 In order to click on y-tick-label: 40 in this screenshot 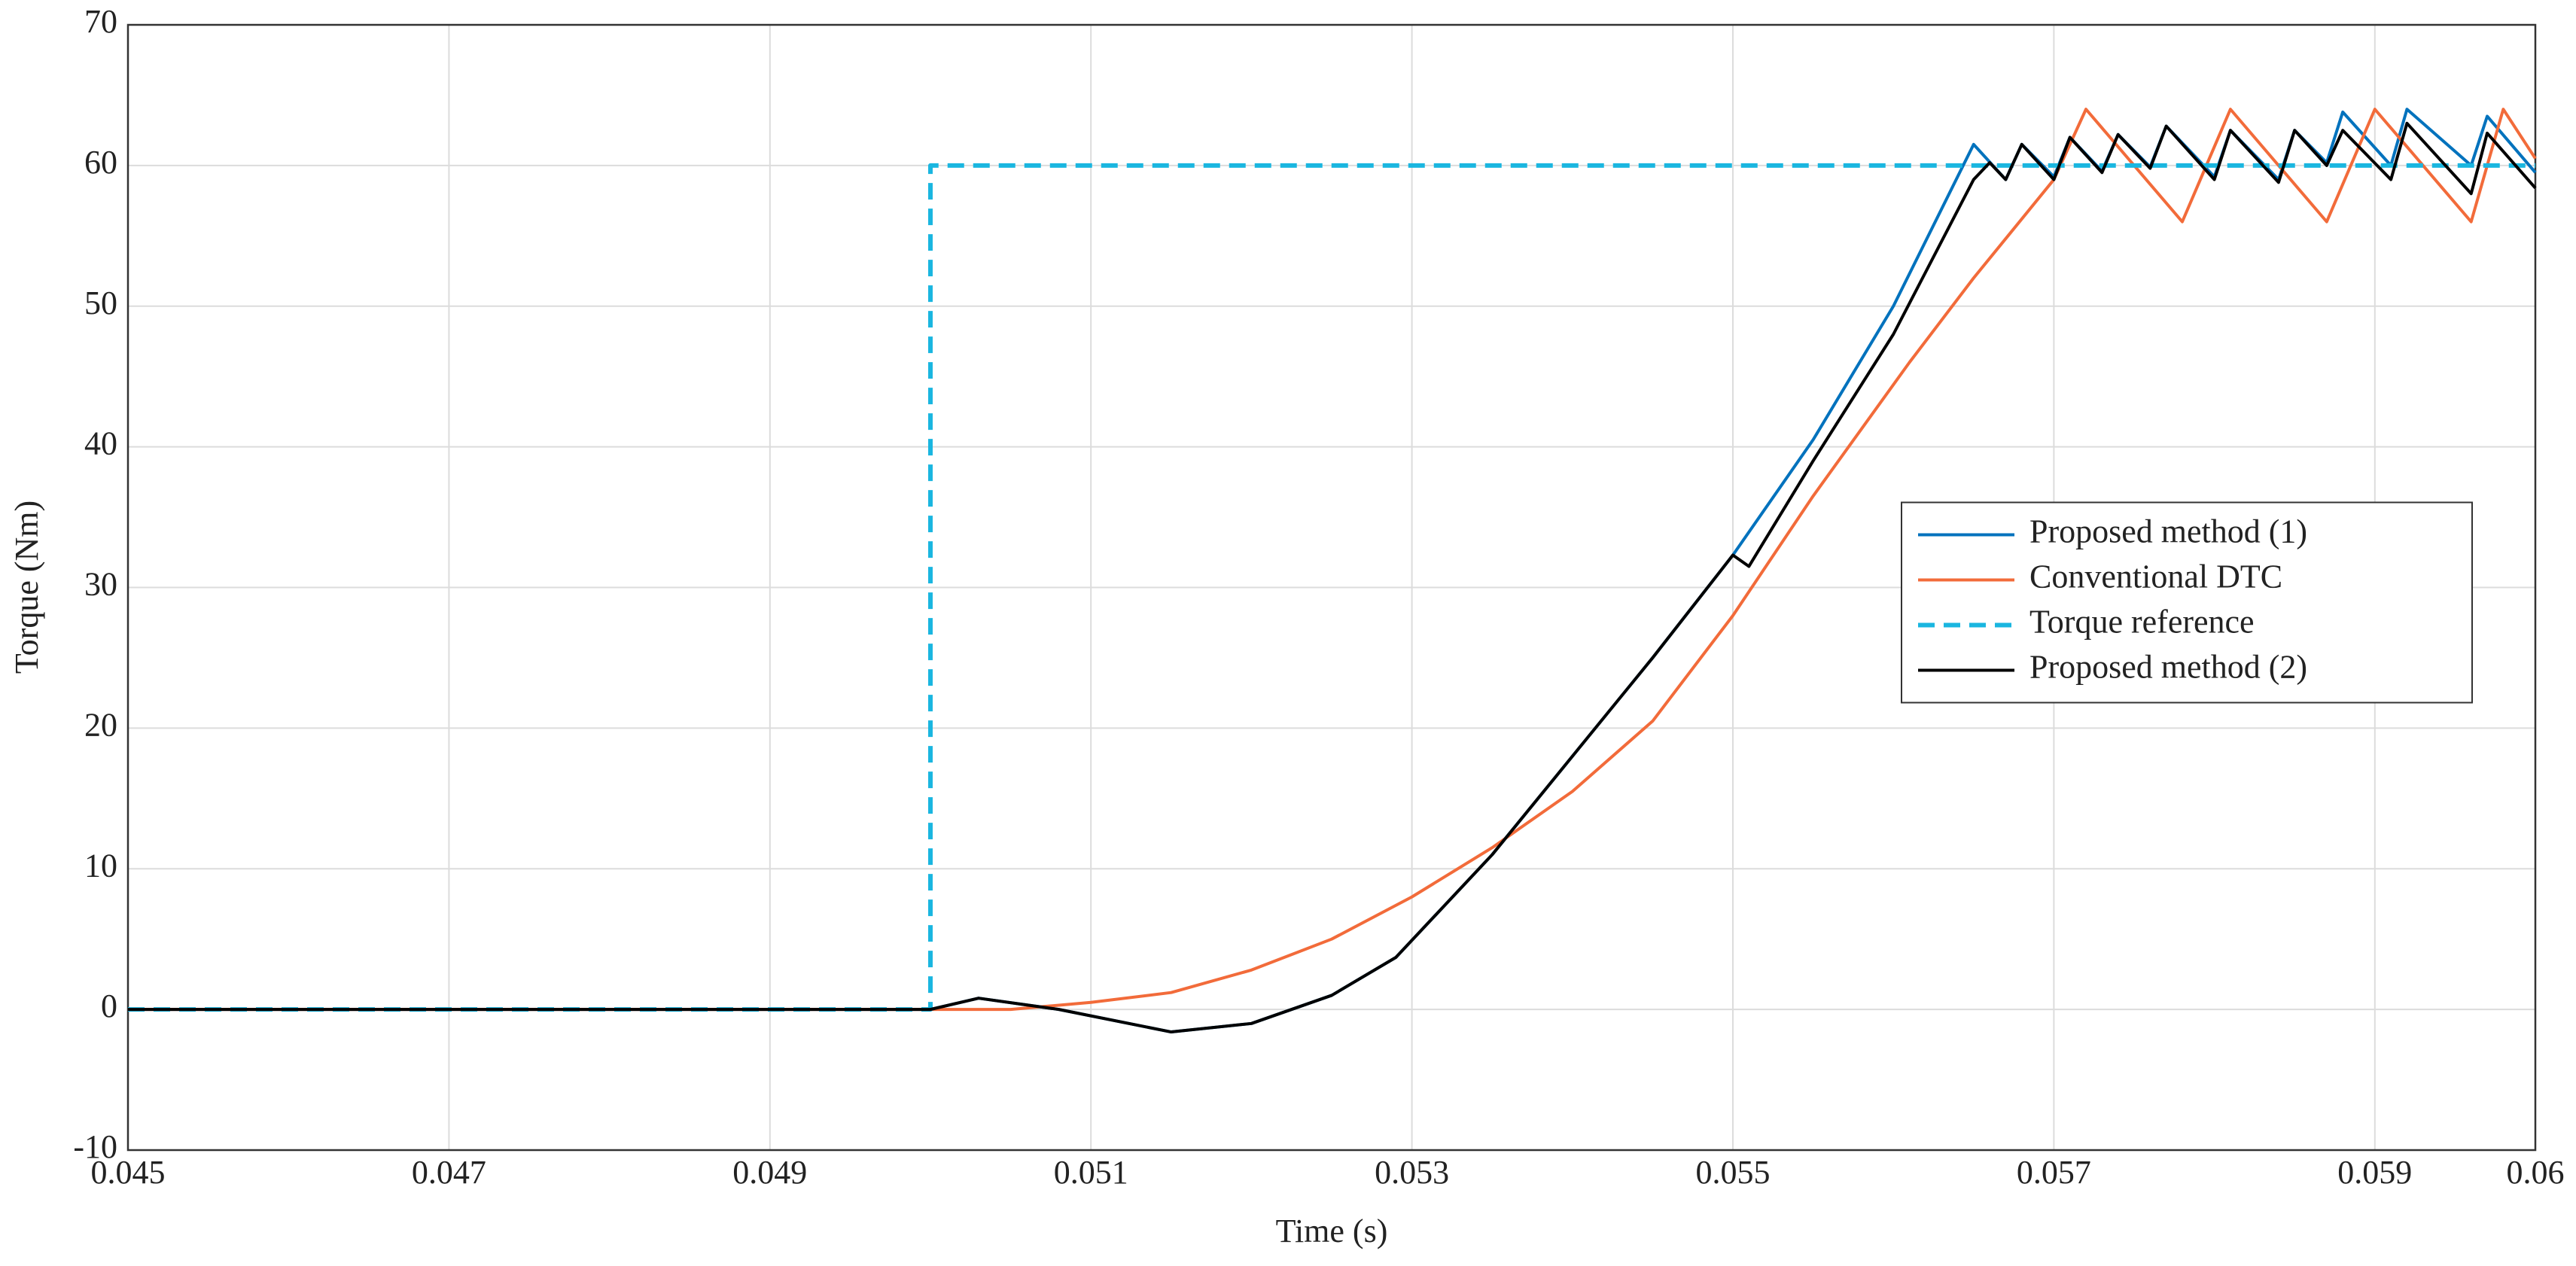, I will do `click(101, 443)`.